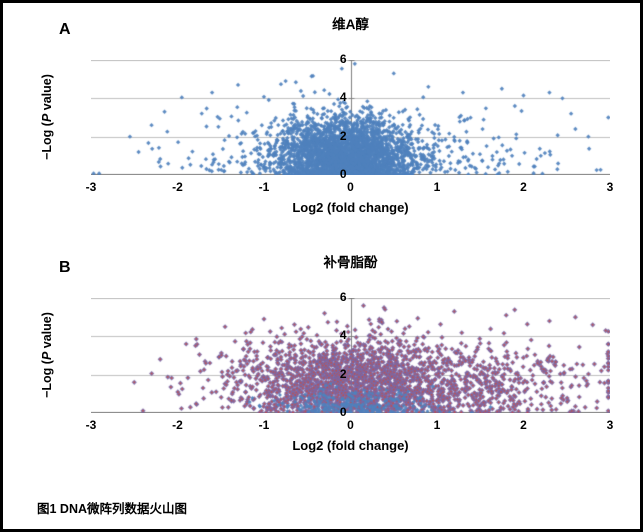  Describe the element at coordinates (65, 267) in the screenshot. I see `panel-letter-b: B` at that location.